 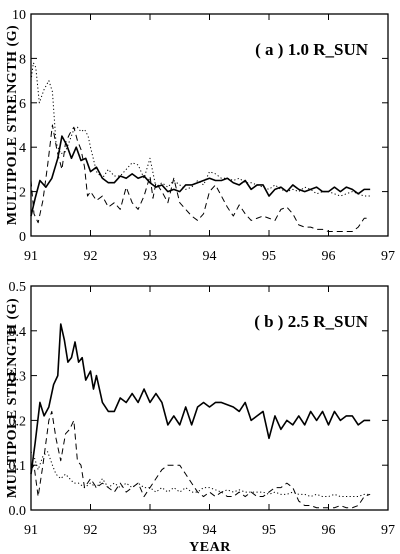 I want to click on panel-b-y-tick-label: 0.5, so click(x=18, y=287).